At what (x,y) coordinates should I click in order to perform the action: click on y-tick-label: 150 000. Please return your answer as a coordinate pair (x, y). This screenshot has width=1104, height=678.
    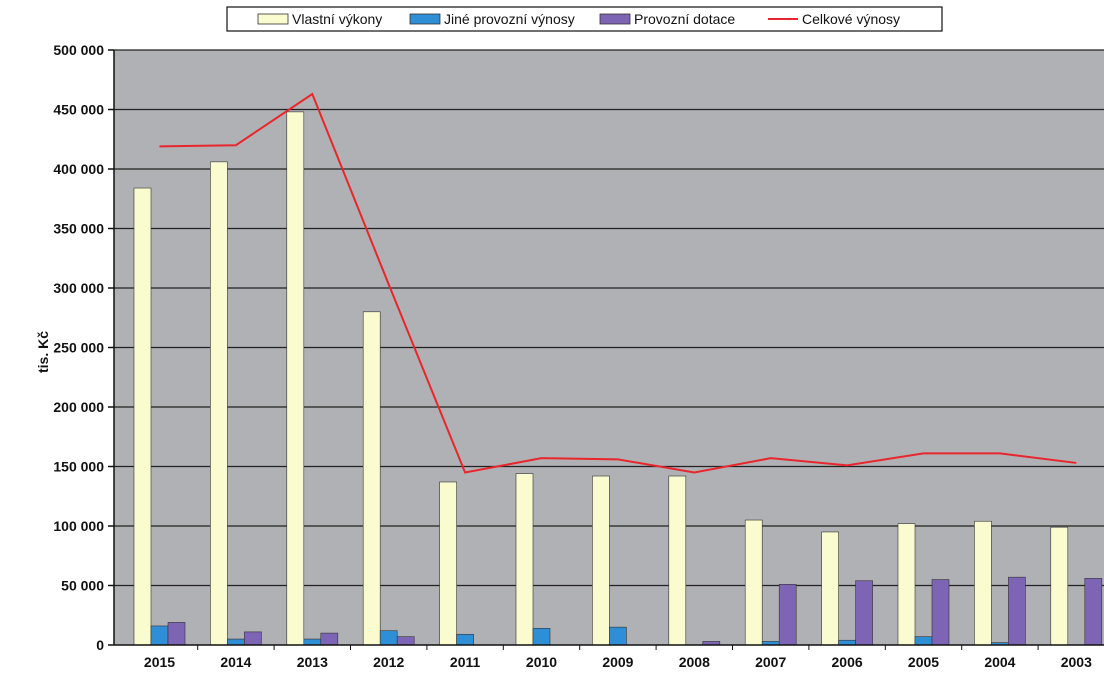
    Looking at the image, I should click on (78, 467).